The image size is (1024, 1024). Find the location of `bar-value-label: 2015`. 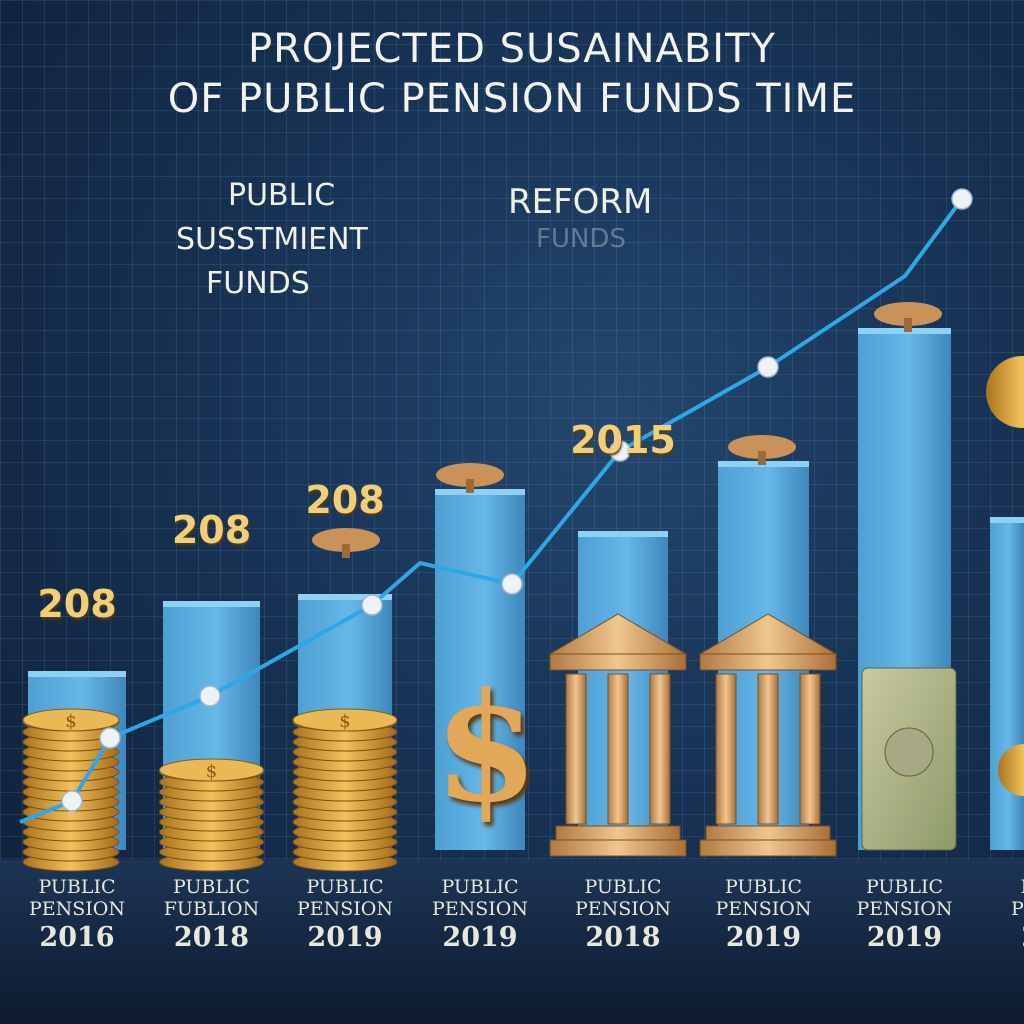

bar-value-label: 2015 is located at coordinates (623, 440).